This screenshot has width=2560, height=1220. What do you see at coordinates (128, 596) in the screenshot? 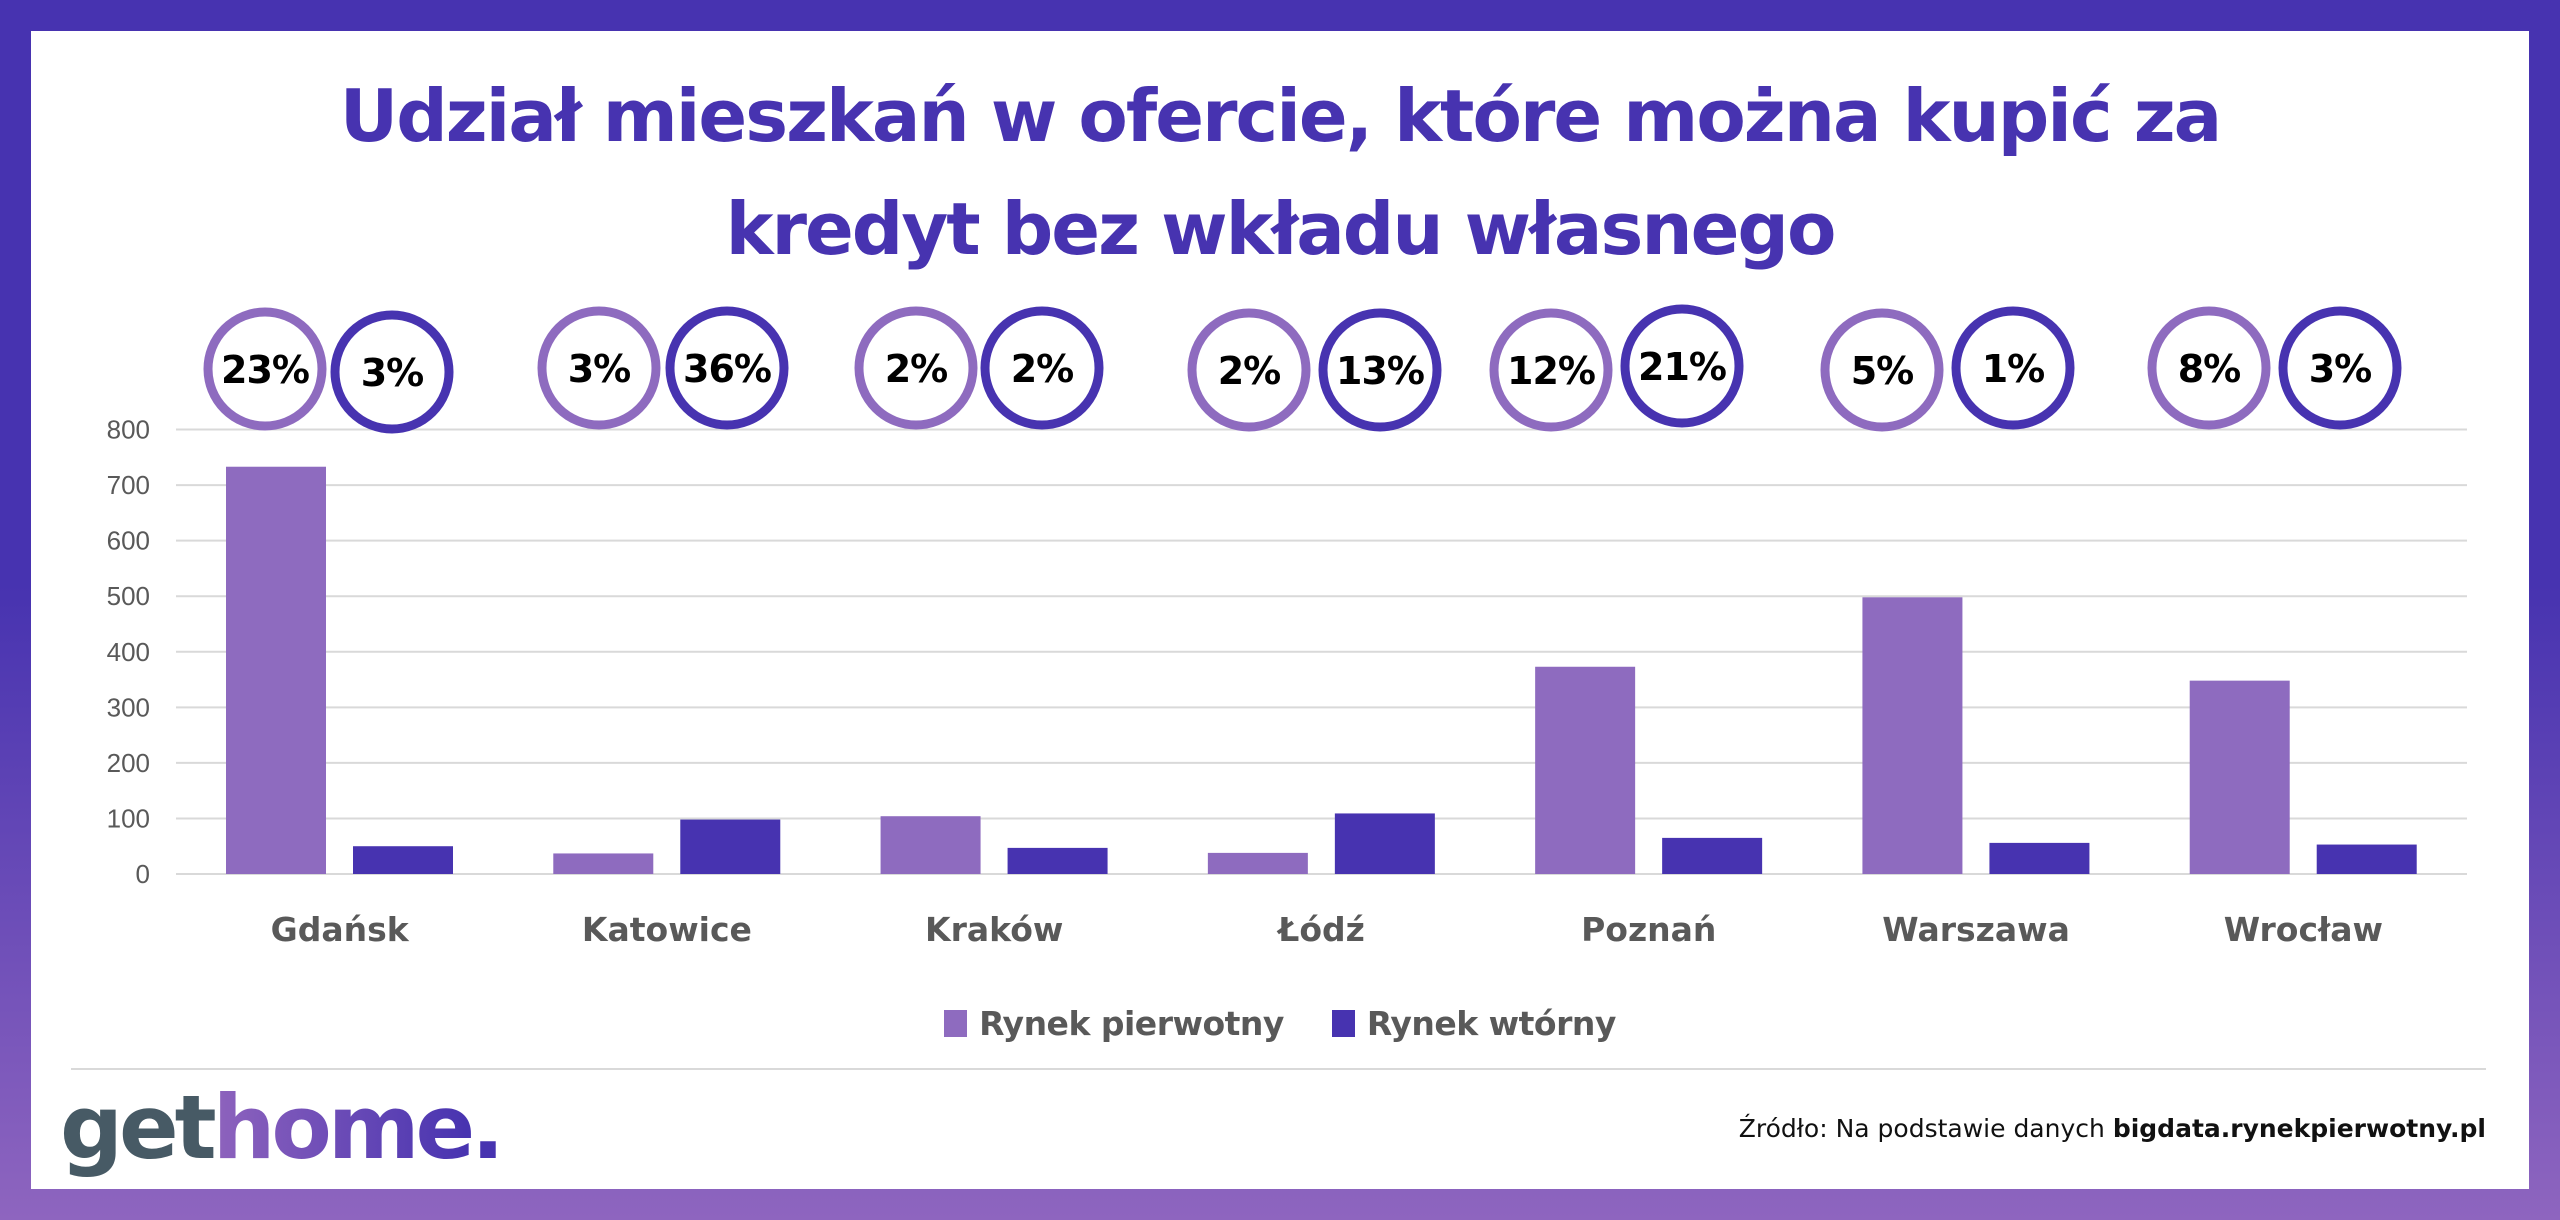
I see `y-tick-label: 500` at bounding box center [128, 596].